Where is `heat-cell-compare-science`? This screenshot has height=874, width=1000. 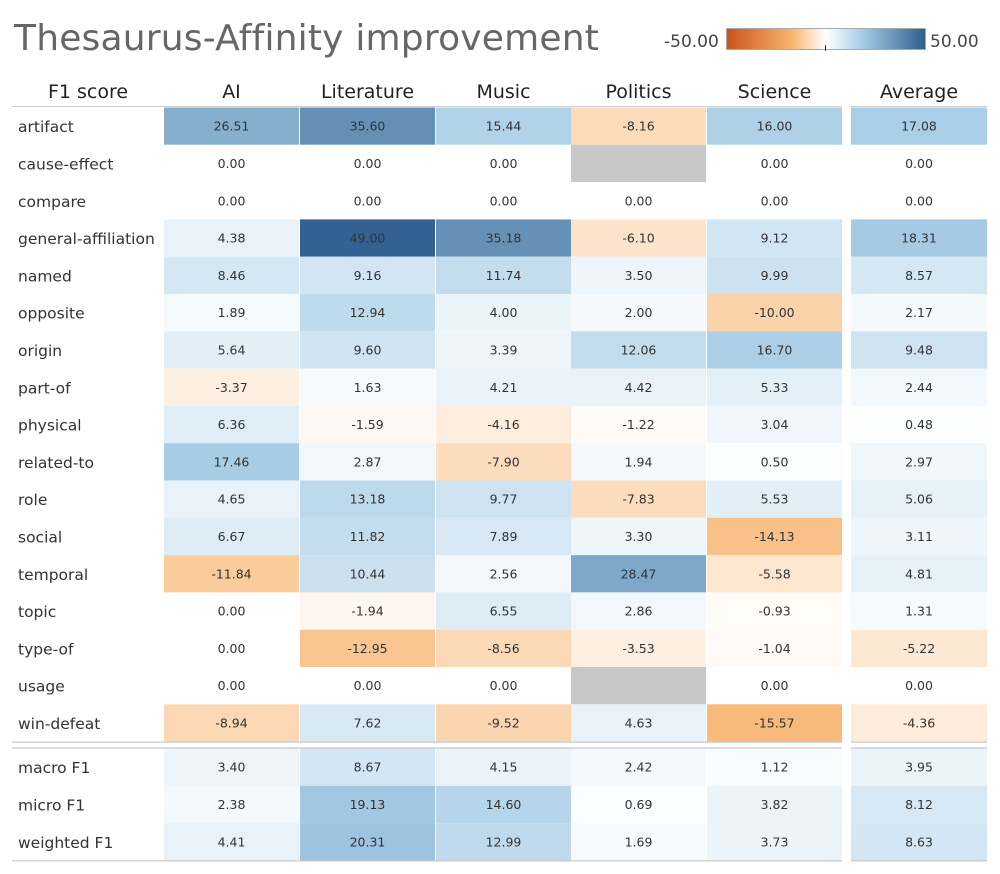
heat-cell-compare-science is located at coordinates (774, 201).